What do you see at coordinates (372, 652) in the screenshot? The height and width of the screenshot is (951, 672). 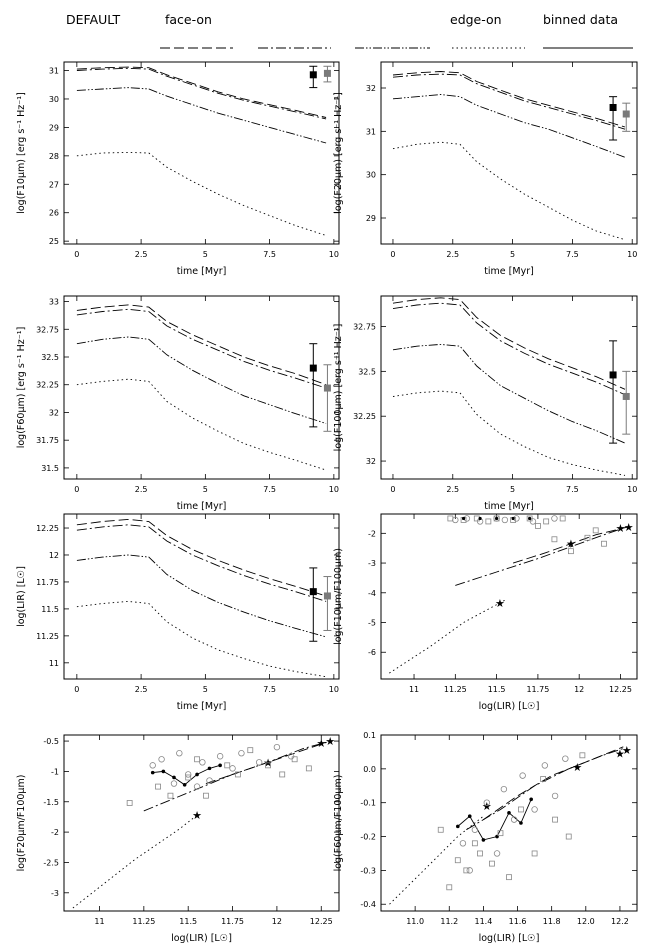 I see `p6-ytick-label: -6` at bounding box center [372, 652].